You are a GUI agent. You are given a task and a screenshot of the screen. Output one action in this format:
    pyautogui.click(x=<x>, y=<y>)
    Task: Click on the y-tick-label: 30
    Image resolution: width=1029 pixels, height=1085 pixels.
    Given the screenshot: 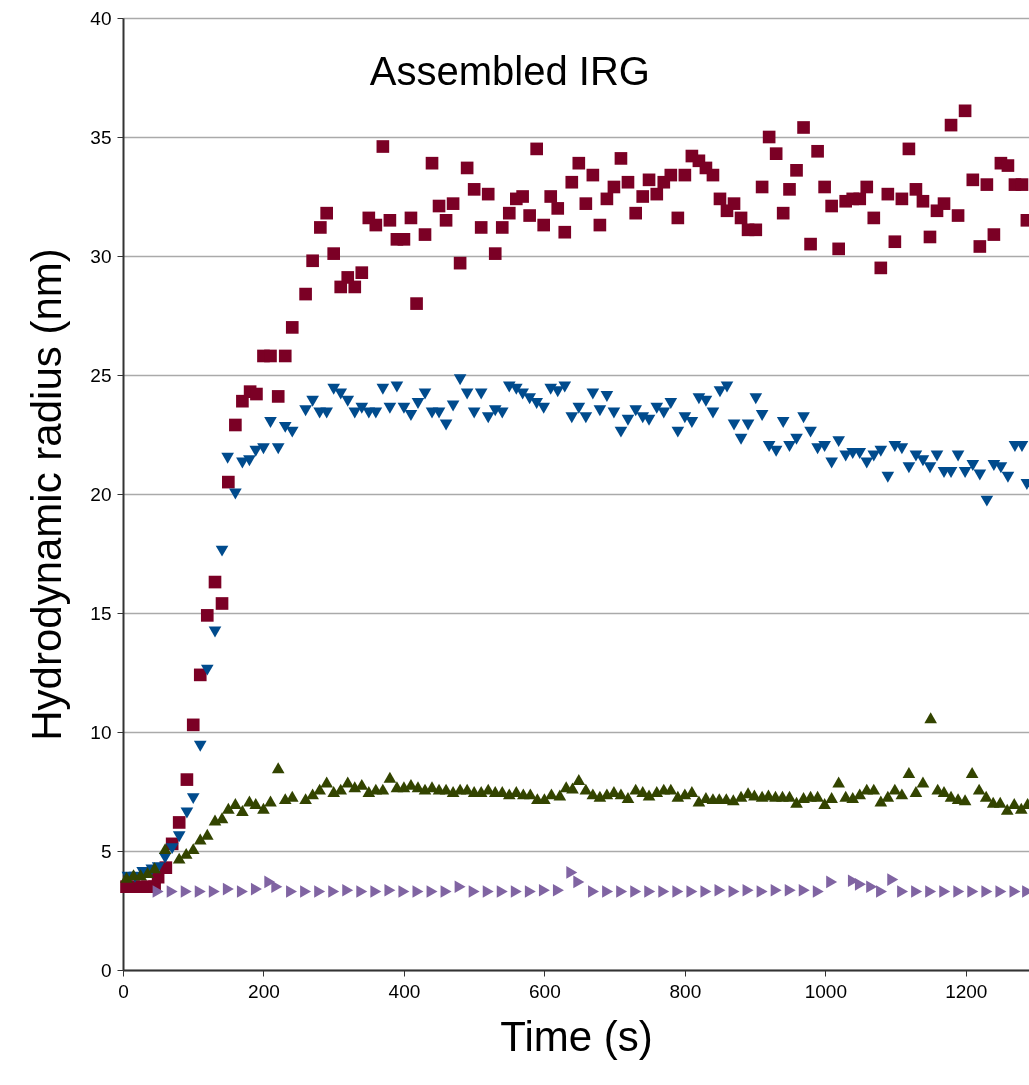 What is the action you would take?
    pyautogui.click(x=101, y=256)
    